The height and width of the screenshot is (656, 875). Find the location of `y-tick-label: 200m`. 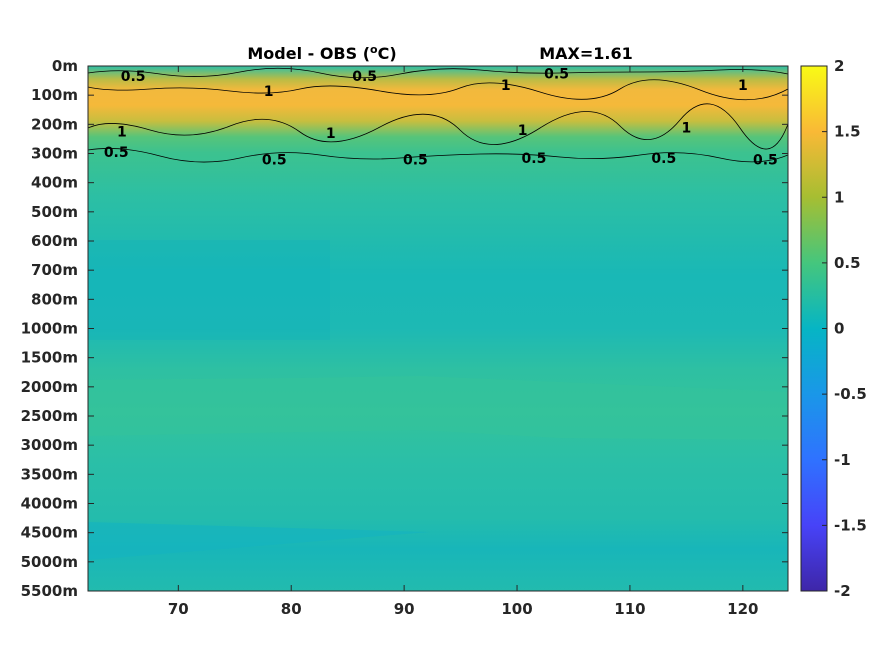

y-tick-label: 200m is located at coordinates (54, 124).